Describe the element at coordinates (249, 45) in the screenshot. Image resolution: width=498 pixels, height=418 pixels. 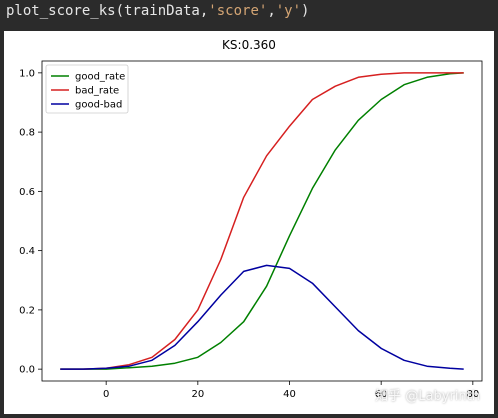
I see `chart-title: KS:0.360` at that location.